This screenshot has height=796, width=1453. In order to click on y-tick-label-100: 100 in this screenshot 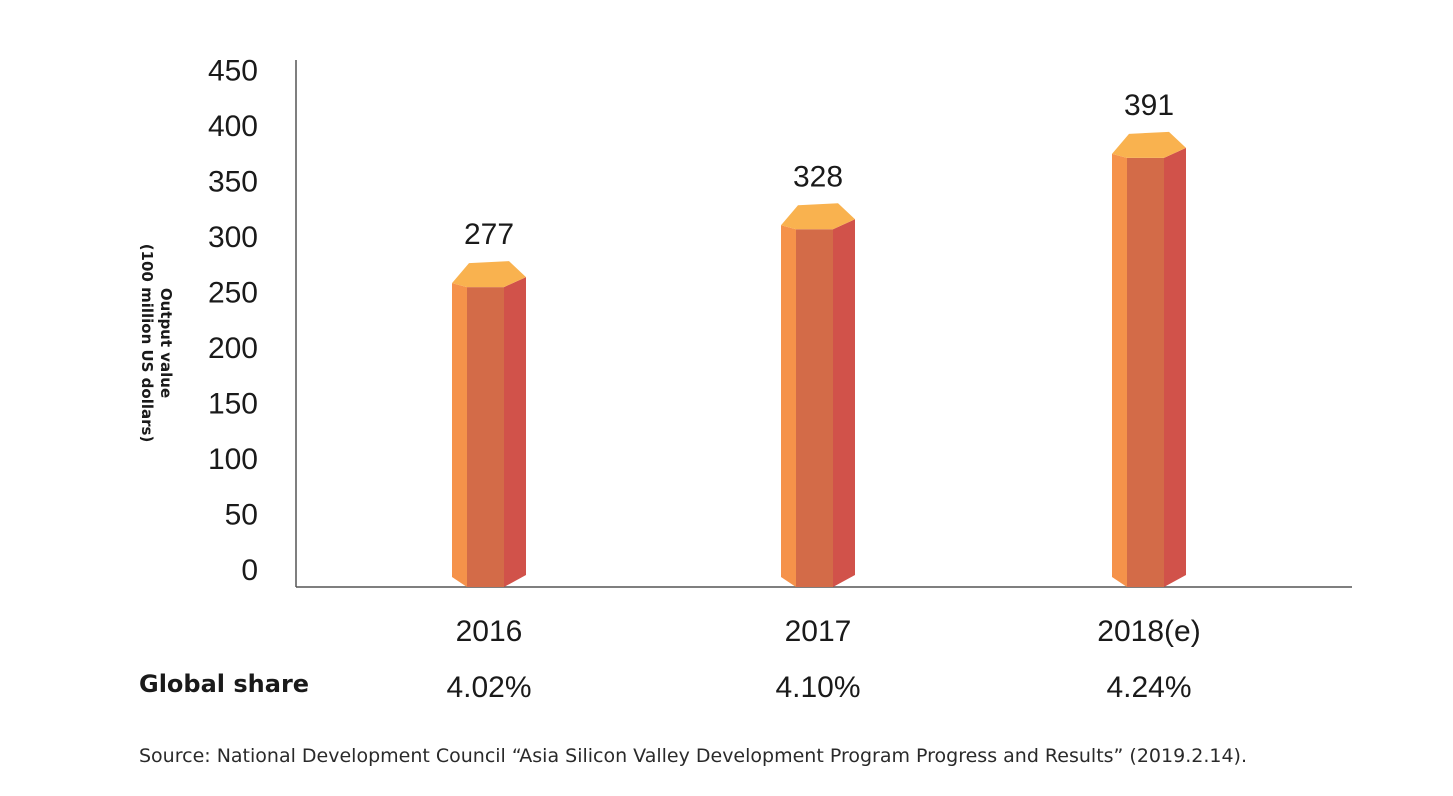, I will do `click(233, 459)`.